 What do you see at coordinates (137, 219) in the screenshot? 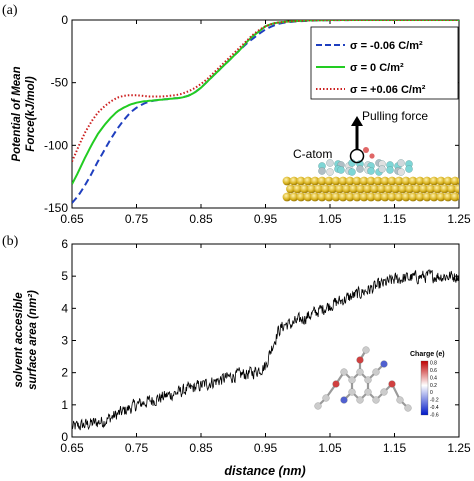
I see `panel-a-xtick-label: 0.75` at bounding box center [137, 219].